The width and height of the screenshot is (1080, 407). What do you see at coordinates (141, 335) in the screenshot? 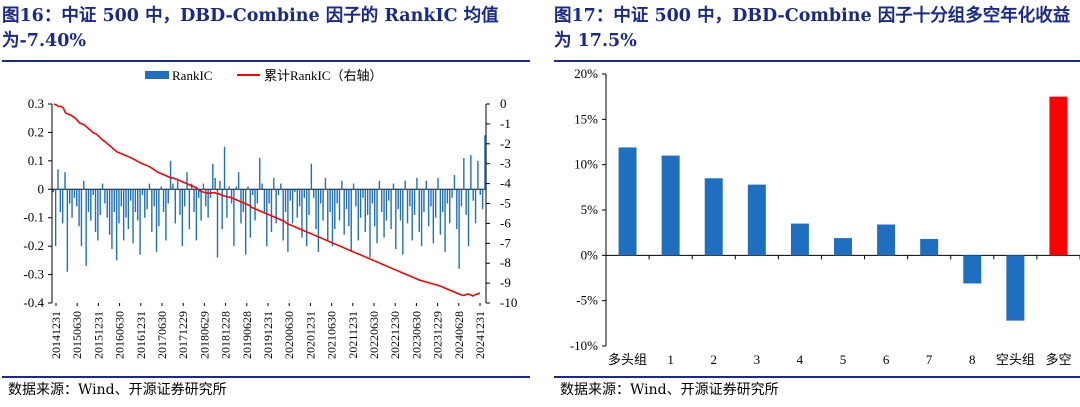
I see `x-tick-label: 20161231` at bounding box center [141, 335].